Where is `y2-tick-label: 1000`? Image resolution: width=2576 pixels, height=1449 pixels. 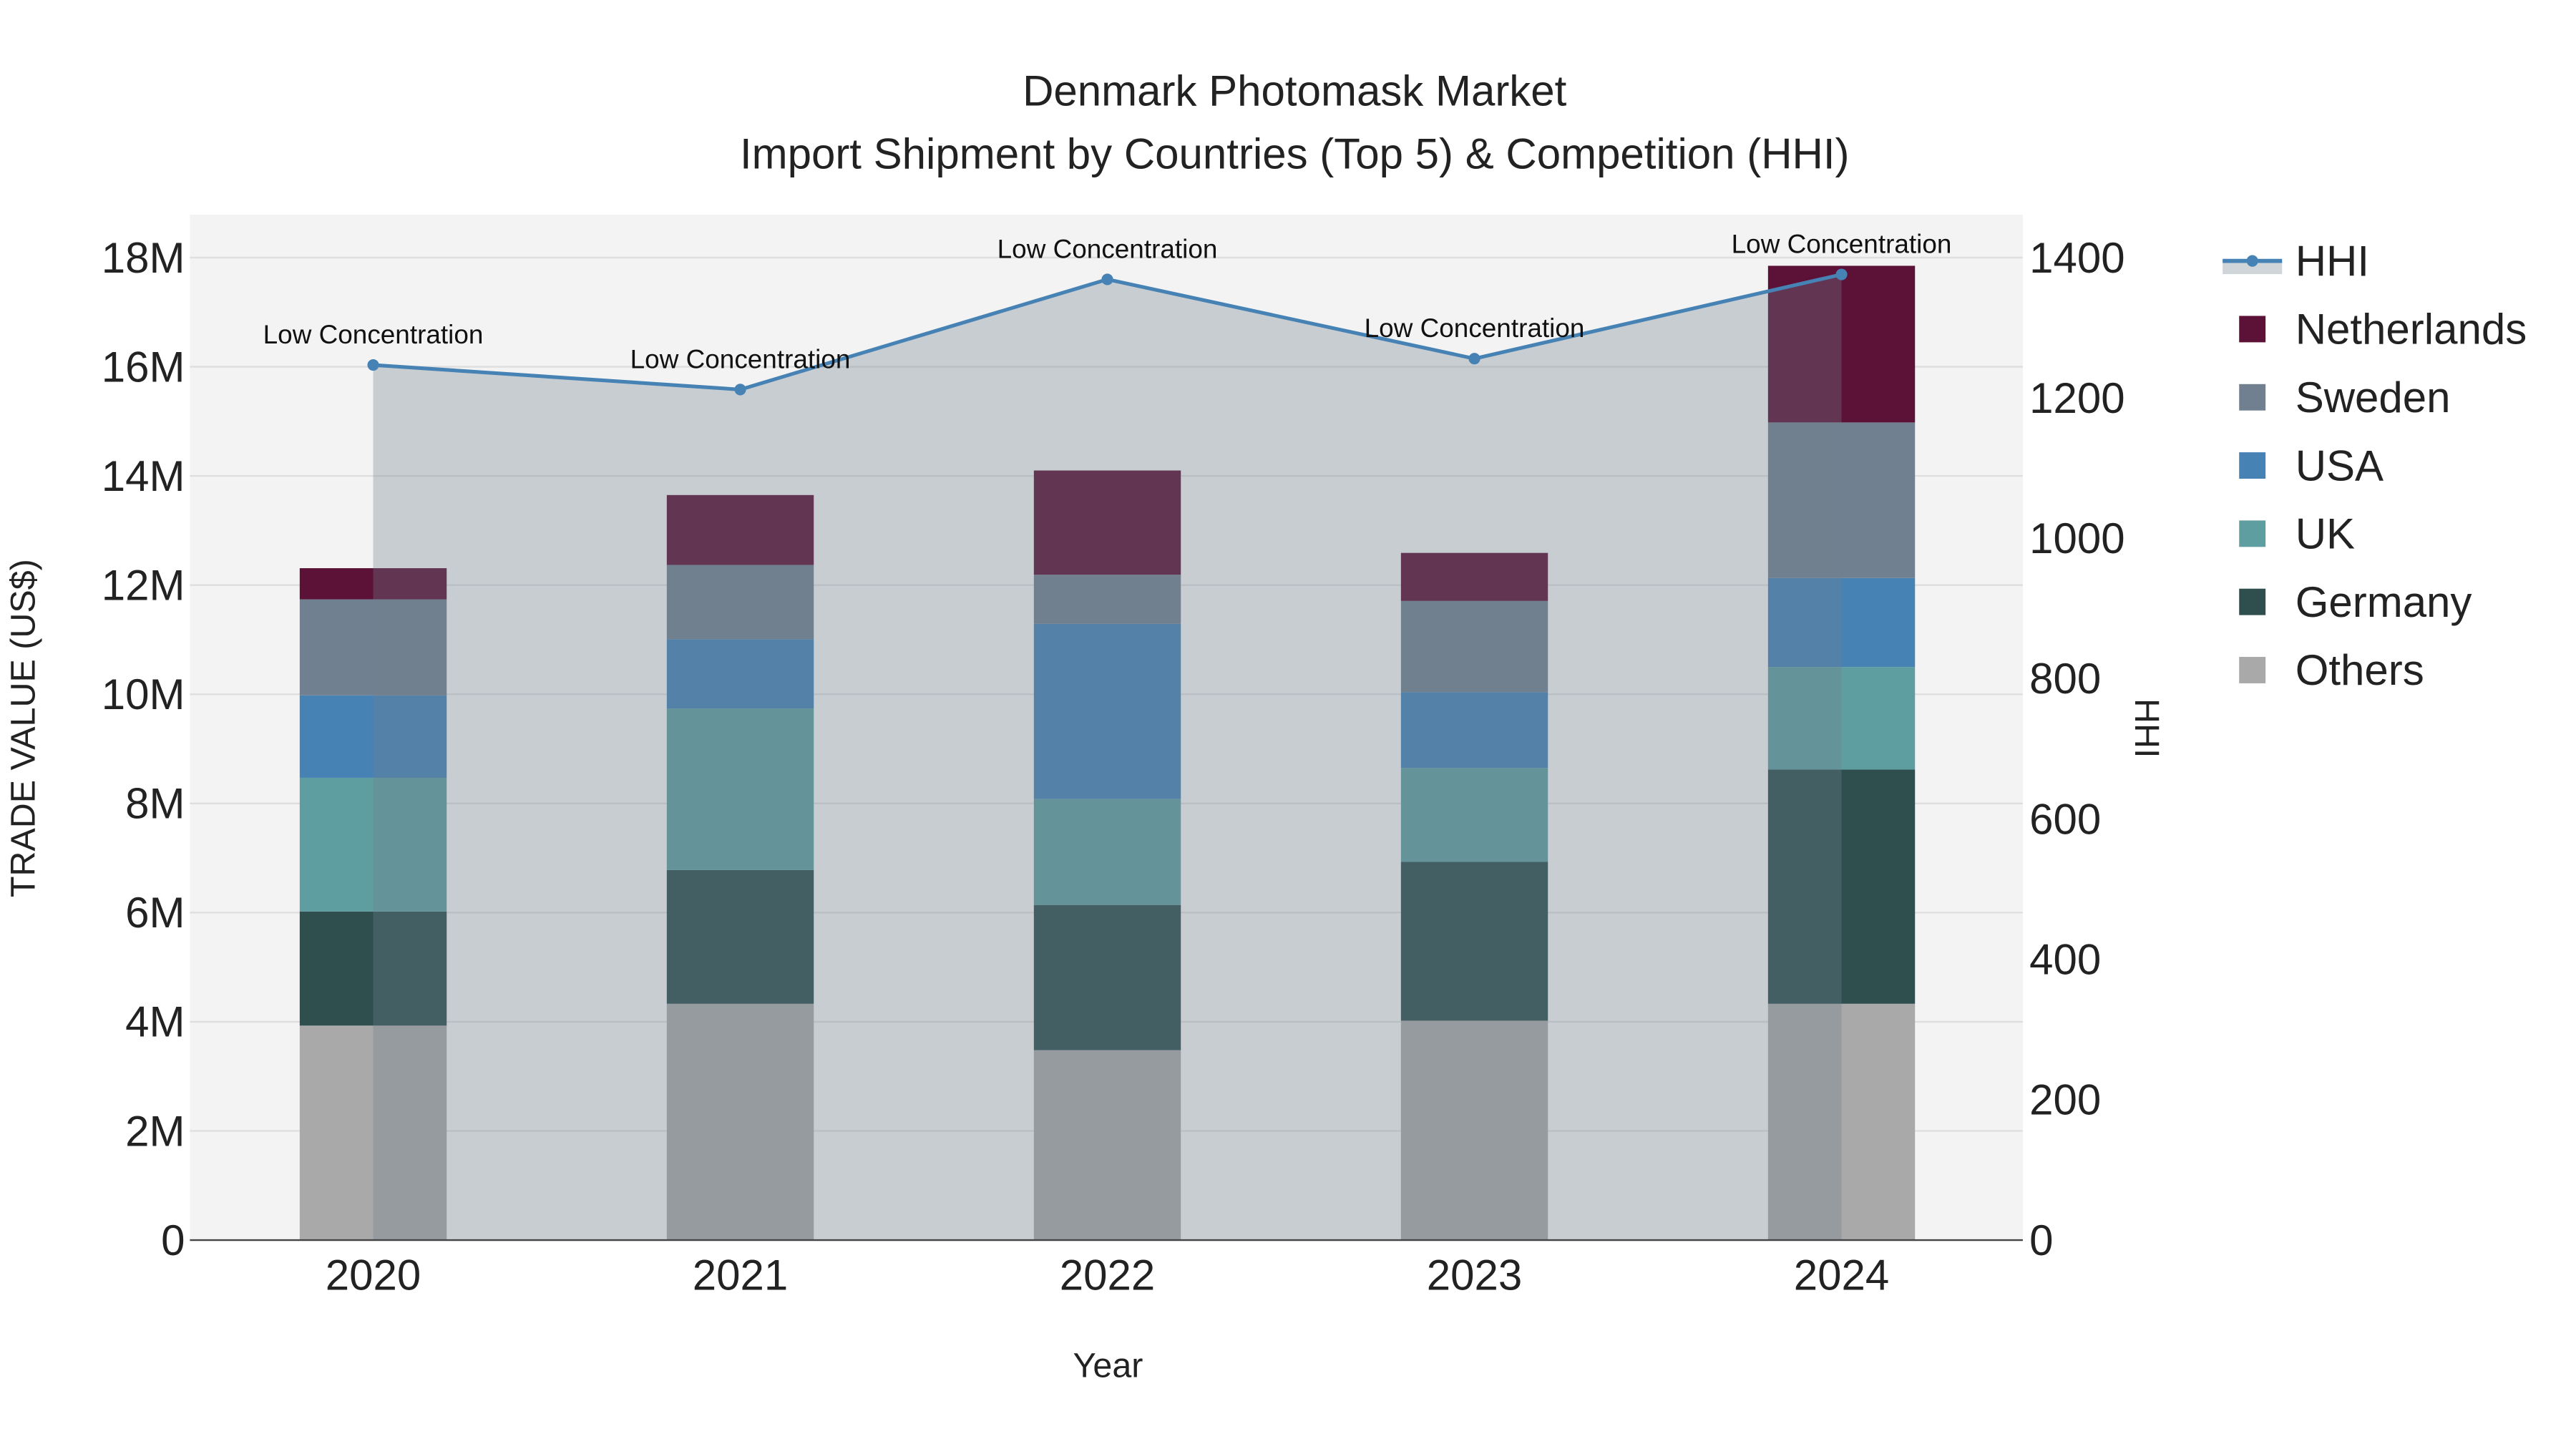 y2-tick-label: 1000 is located at coordinates (2076, 538).